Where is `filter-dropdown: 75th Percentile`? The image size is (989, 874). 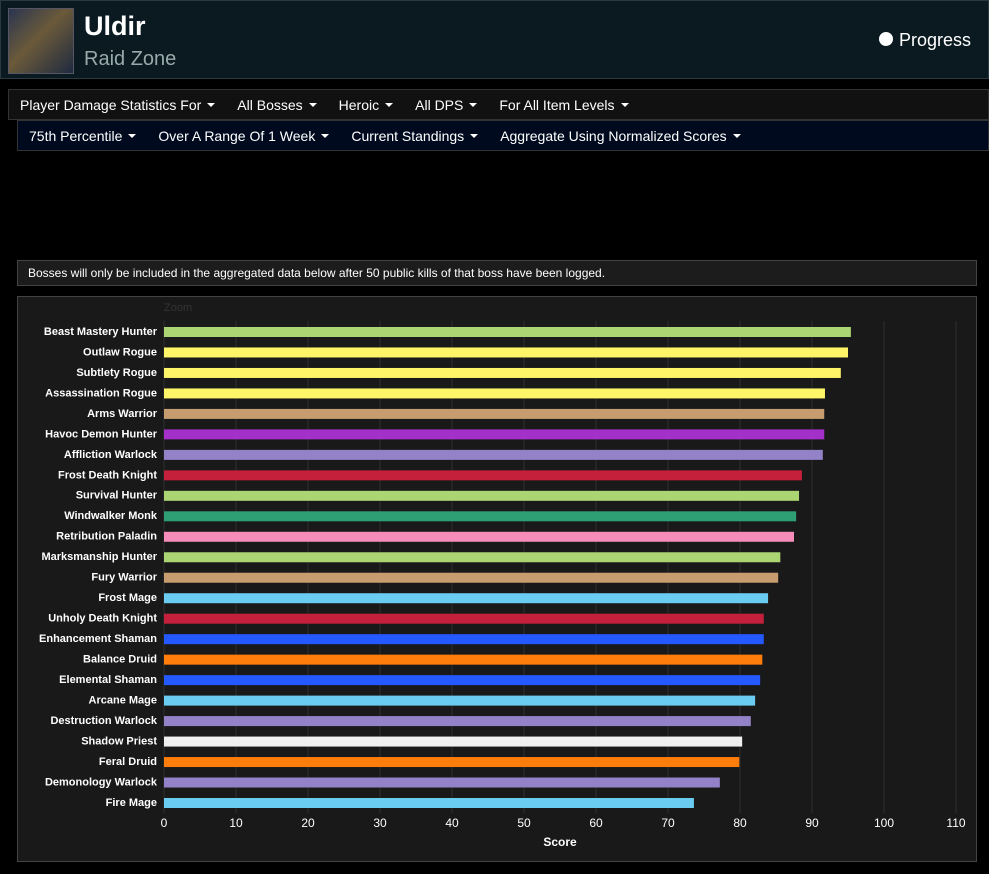 filter-dropdown: 75th Percentile is located at coordinates (82, 136).